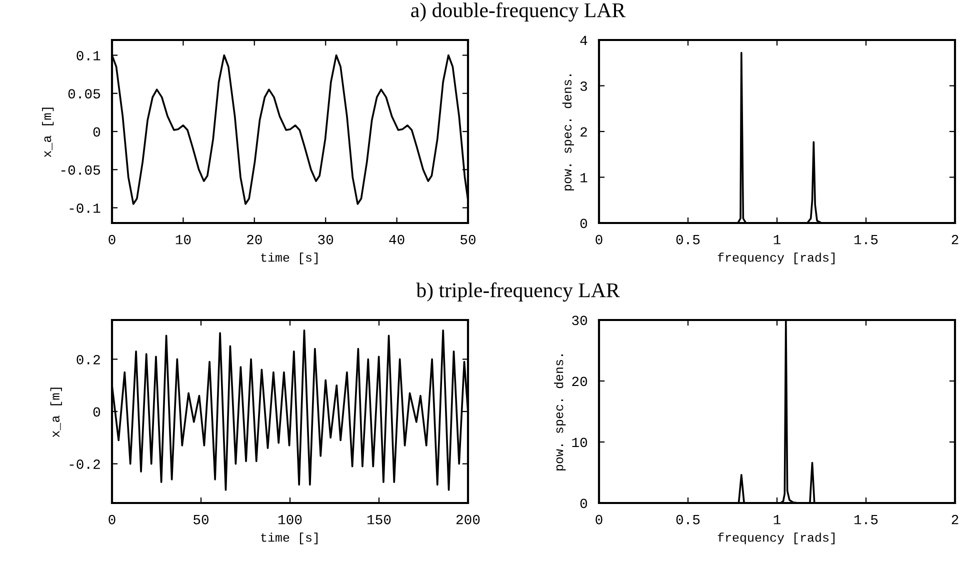  I want to click on y-tick-label: 4, so click(584, 41).